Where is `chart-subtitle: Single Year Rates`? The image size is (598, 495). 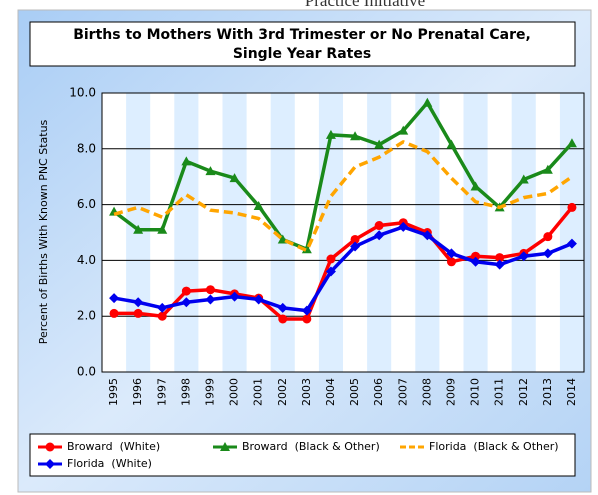 chart-subtitle: Single Year Rates is located at coordinates (302, 54).